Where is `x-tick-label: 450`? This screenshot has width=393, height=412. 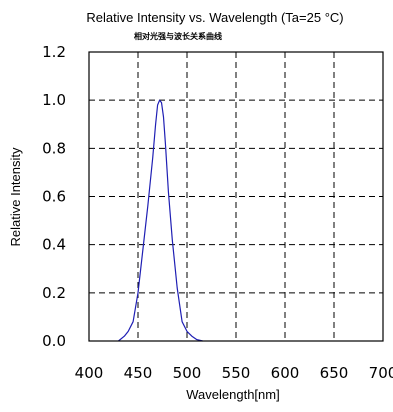
x-tick-label: 450 is located at coordinates (138, 373).